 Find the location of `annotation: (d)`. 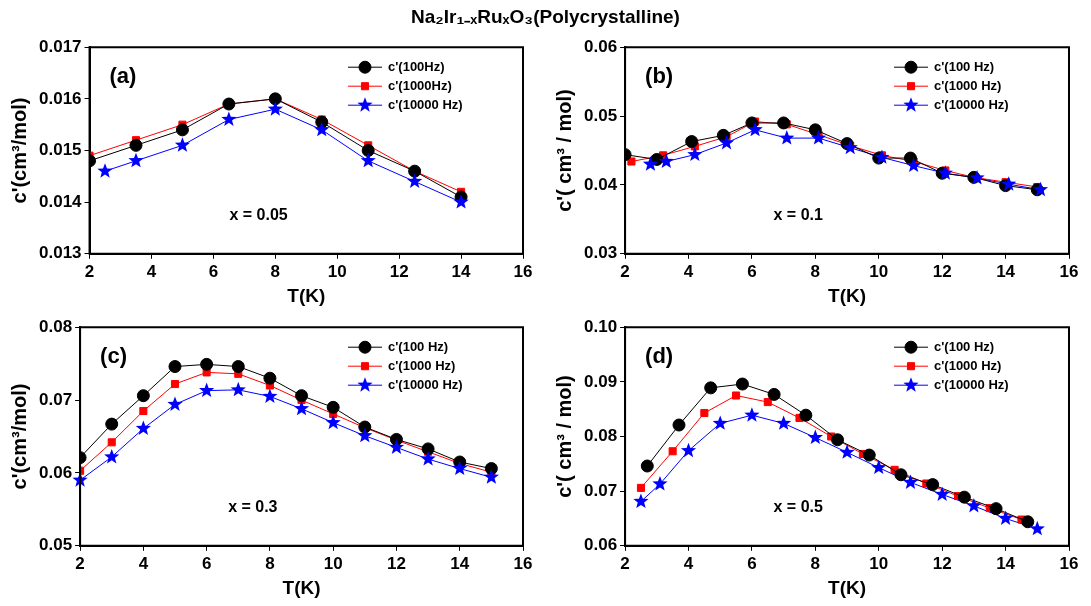

annotation: (d) is located at coordinates (659, 356).